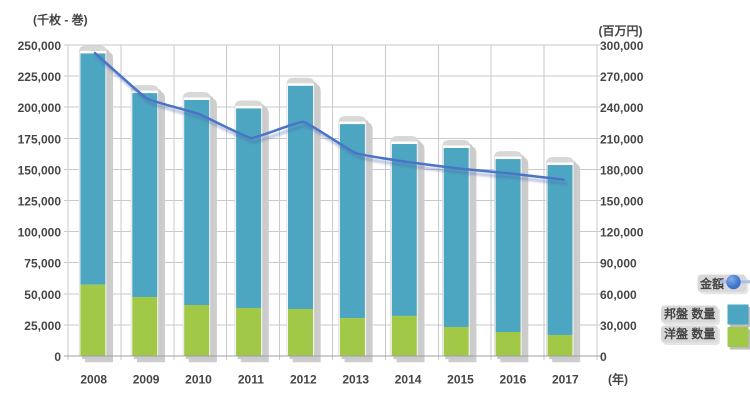 This screenshot has height=405, width=750. I want to click on svg-text: 180,000, so click(622, 170).